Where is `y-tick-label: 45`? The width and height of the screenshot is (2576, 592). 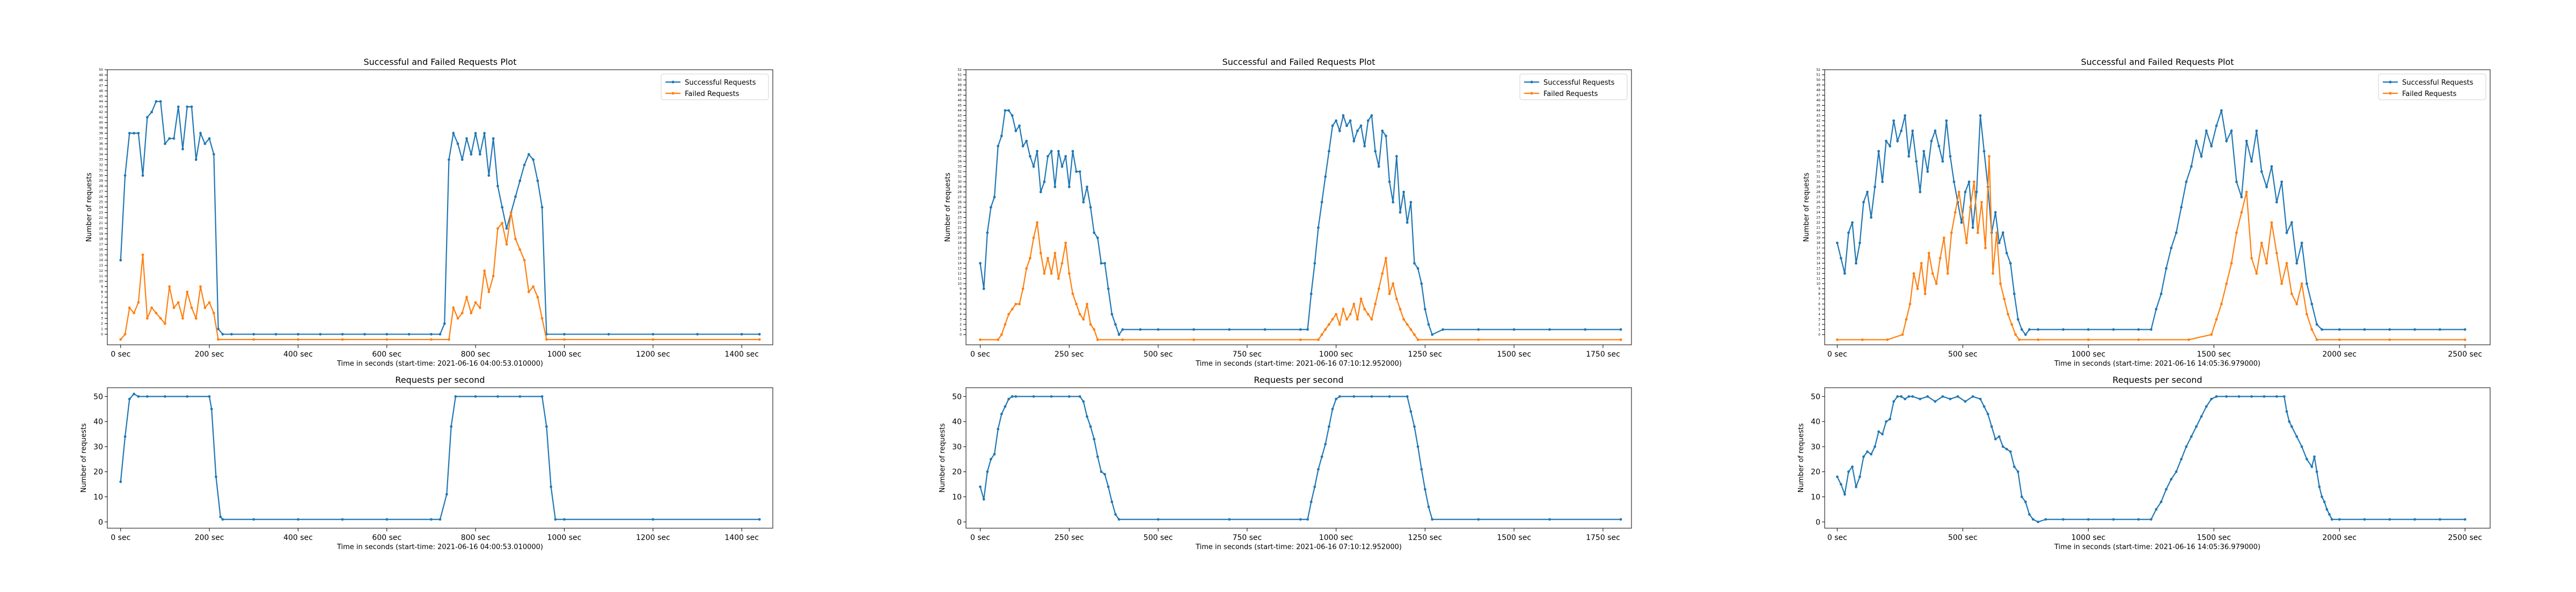
y-tick-label: 45 is located at coordinates (1818, 106).